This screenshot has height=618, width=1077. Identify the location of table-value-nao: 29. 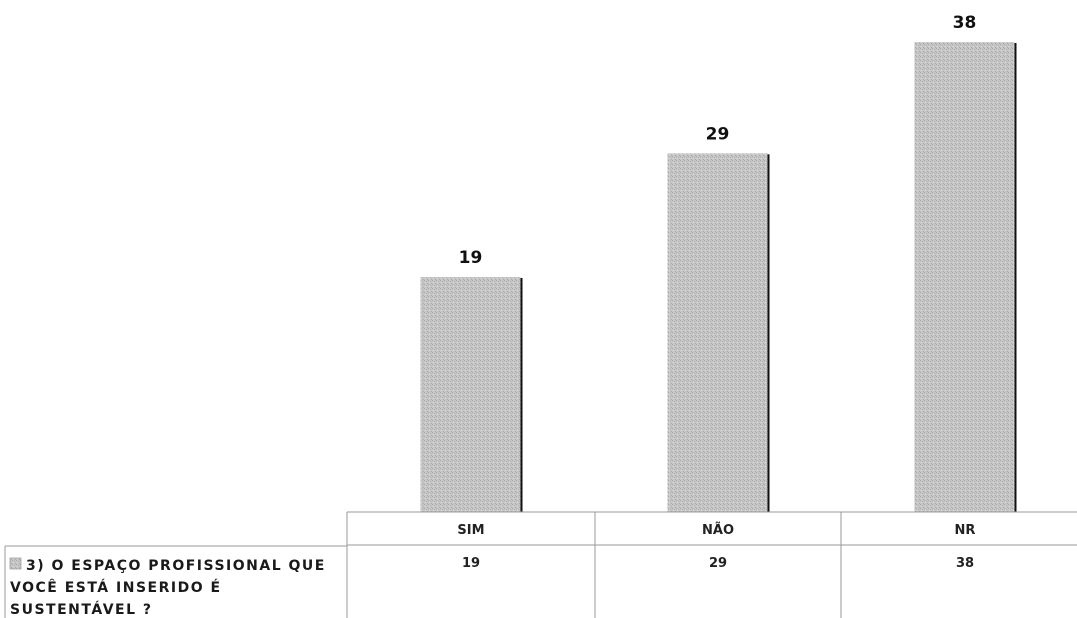
(718, 563).